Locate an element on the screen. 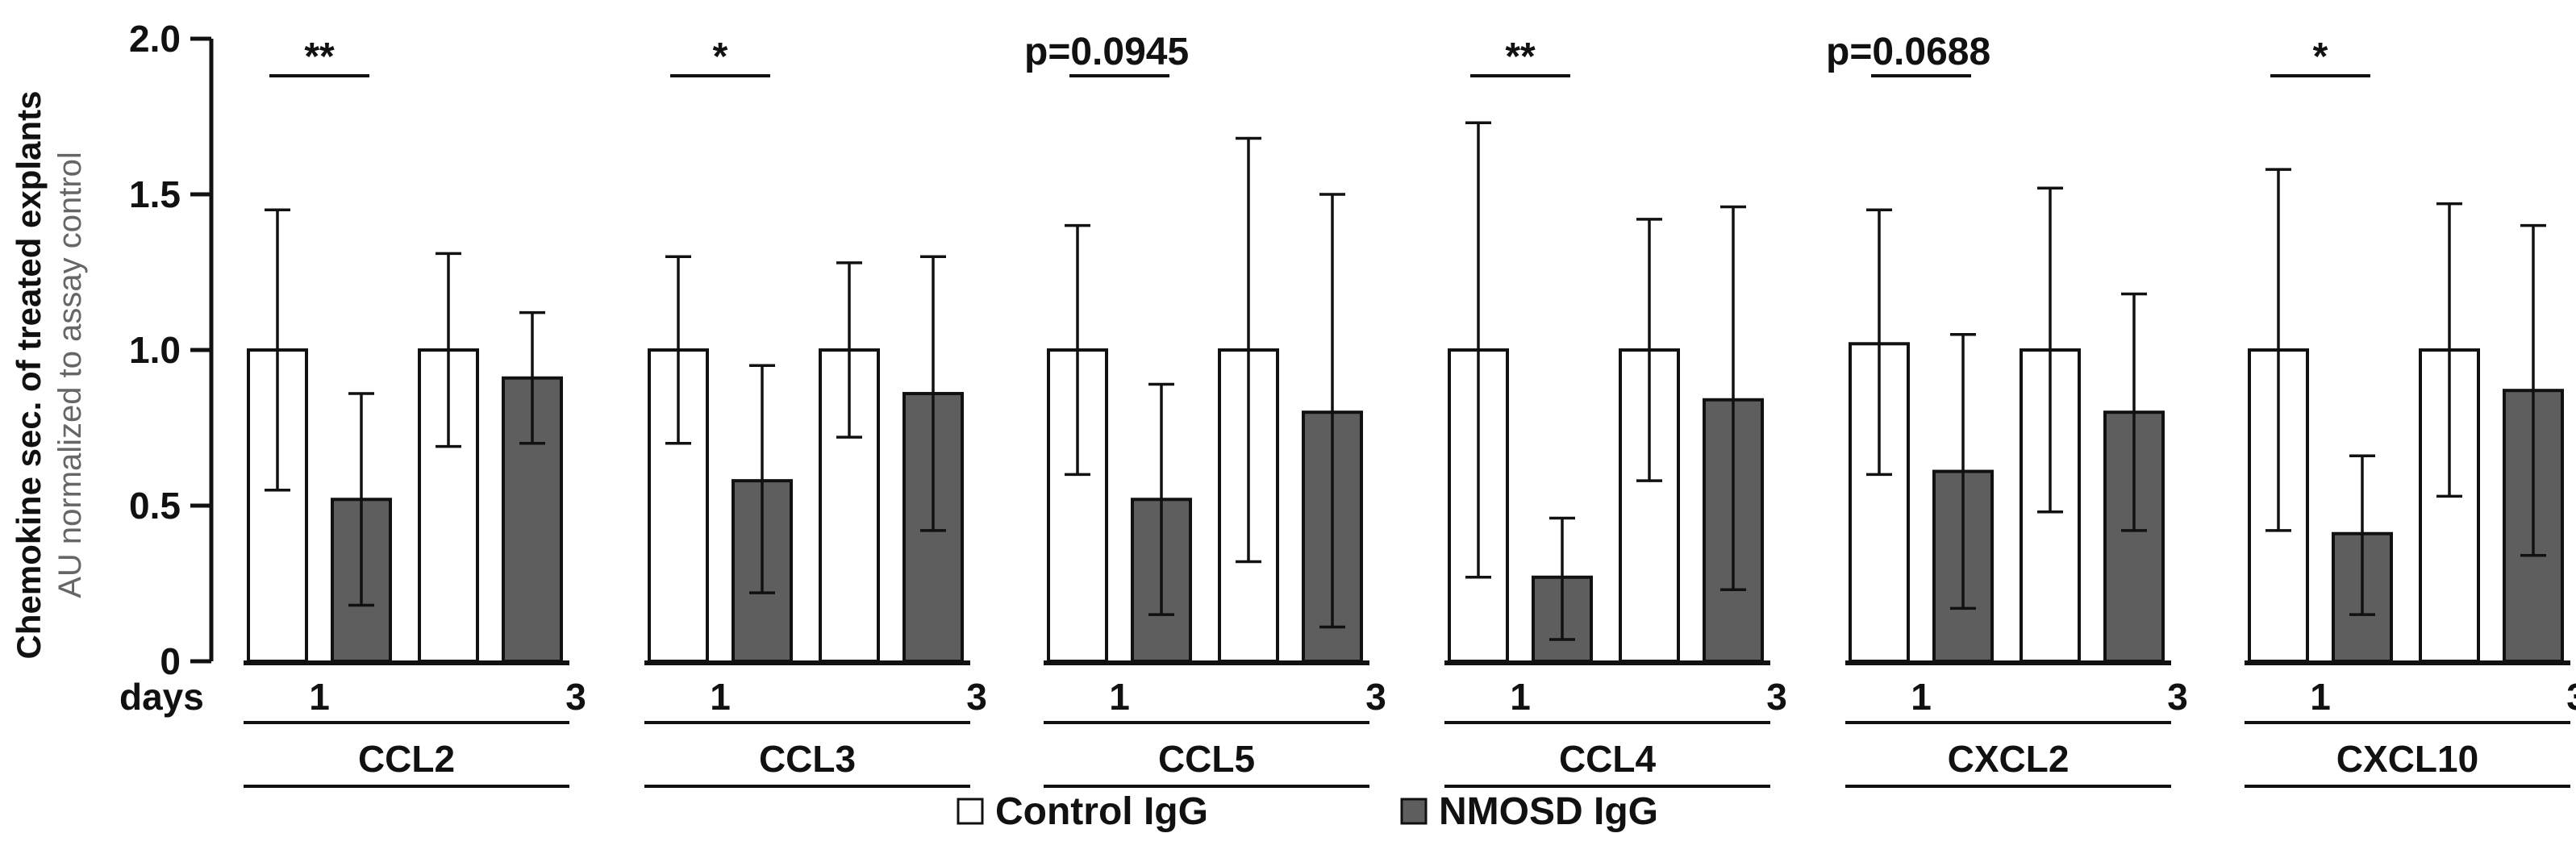 The height and width of the screenshot is (854, 2576). group-ccl3: 1 3 CCL3 * is located at coordinates (815, 411).